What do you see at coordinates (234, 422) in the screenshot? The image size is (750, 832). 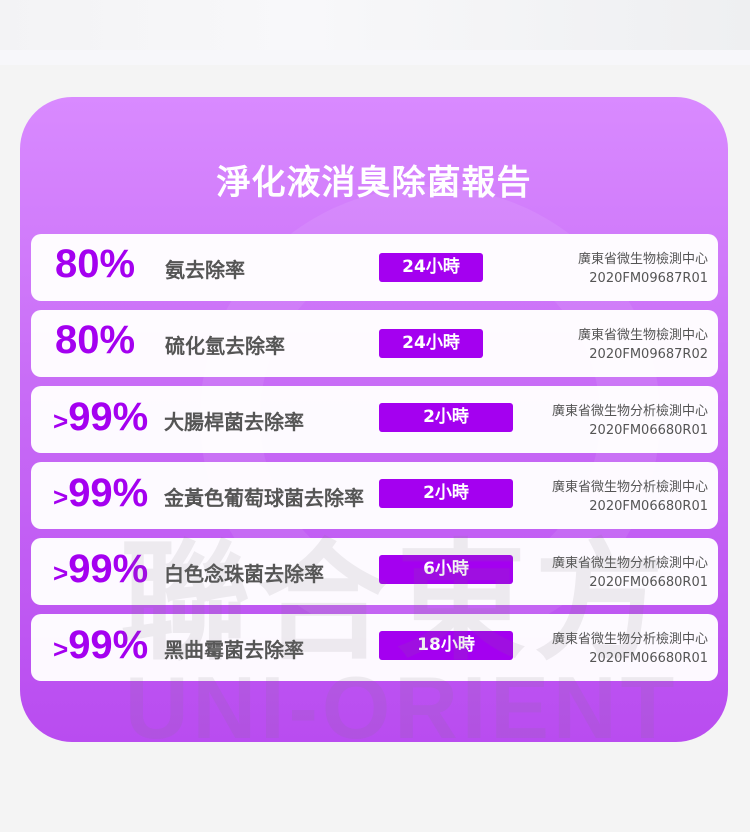 I see `test-name: 大腸桿菌去除率` at bounding box center [234, 422].